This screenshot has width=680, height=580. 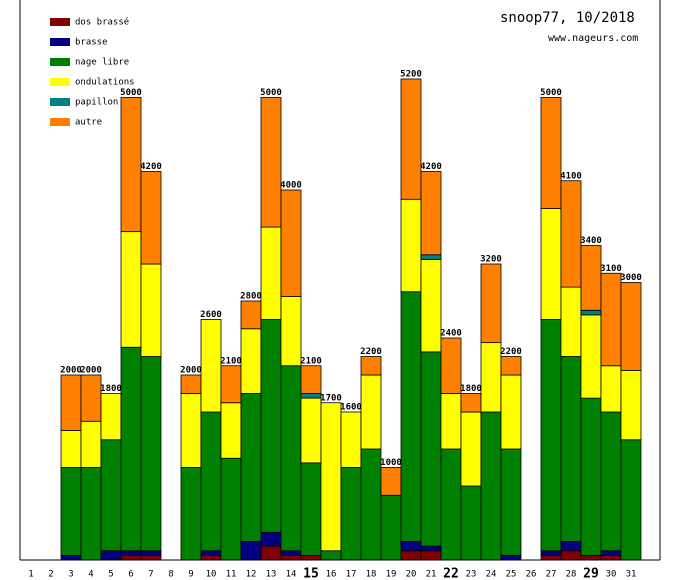 I want to click on total-label: 4000, so click(x=291, y=186).